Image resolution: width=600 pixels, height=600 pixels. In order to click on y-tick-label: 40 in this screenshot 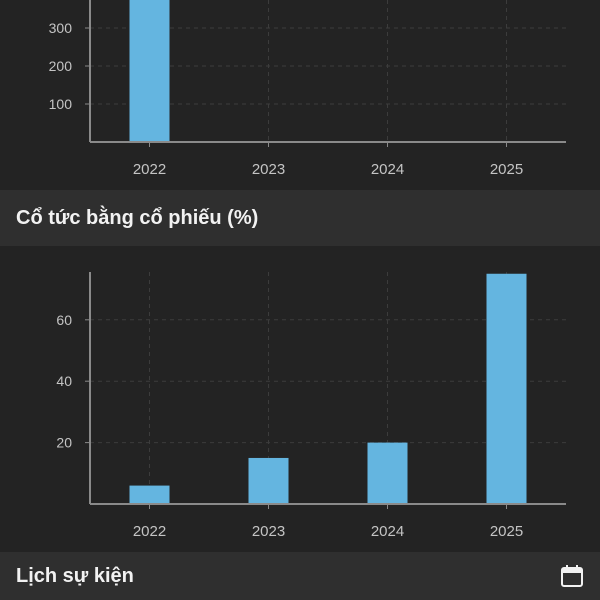, I will do `click(64, 381)`.